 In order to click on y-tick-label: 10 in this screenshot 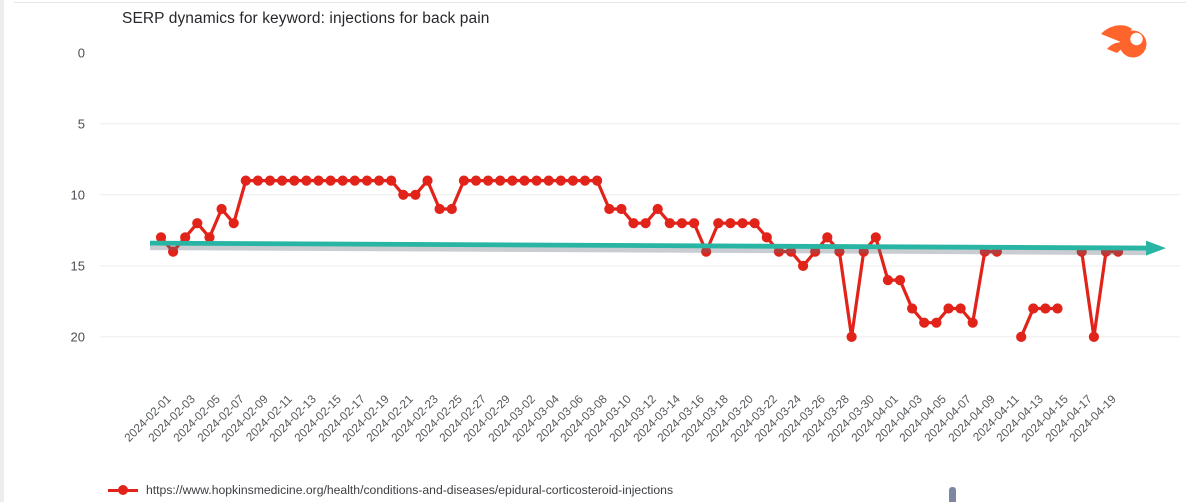, I will do `click(77, 195)`.